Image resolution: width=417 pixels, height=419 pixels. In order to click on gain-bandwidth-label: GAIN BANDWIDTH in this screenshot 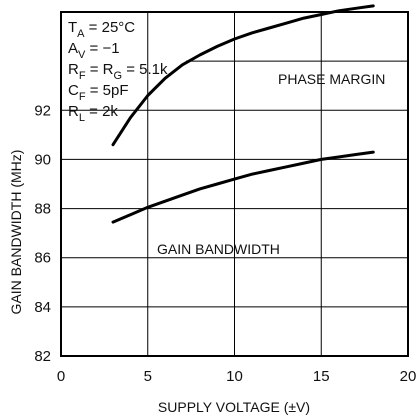, I will do `click(218, 249)`.